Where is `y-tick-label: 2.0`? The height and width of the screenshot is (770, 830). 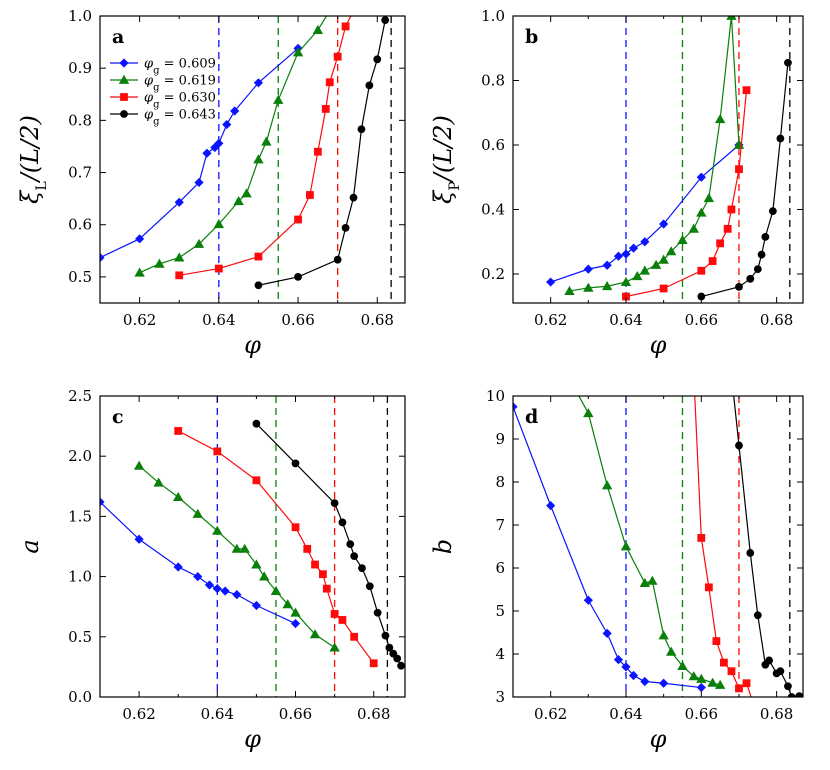
y-tick-label: 2.0 is located at coordinates (80, 456).